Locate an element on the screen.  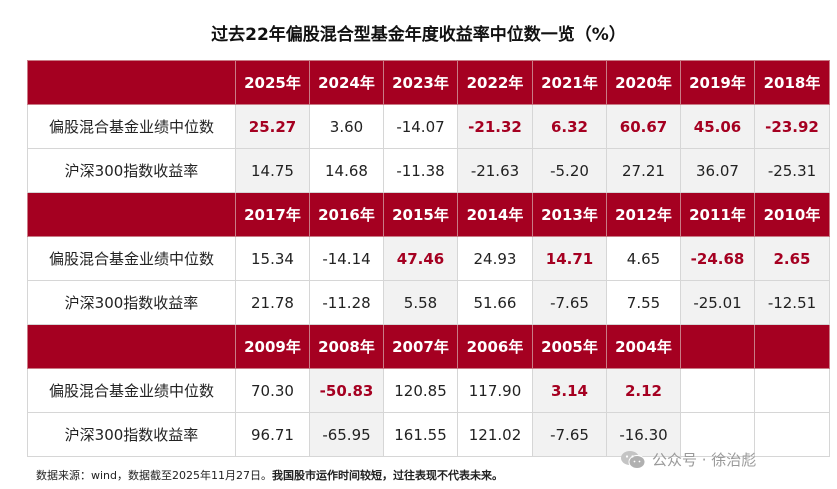
wechat-icon is located at coordinates (633, 459).